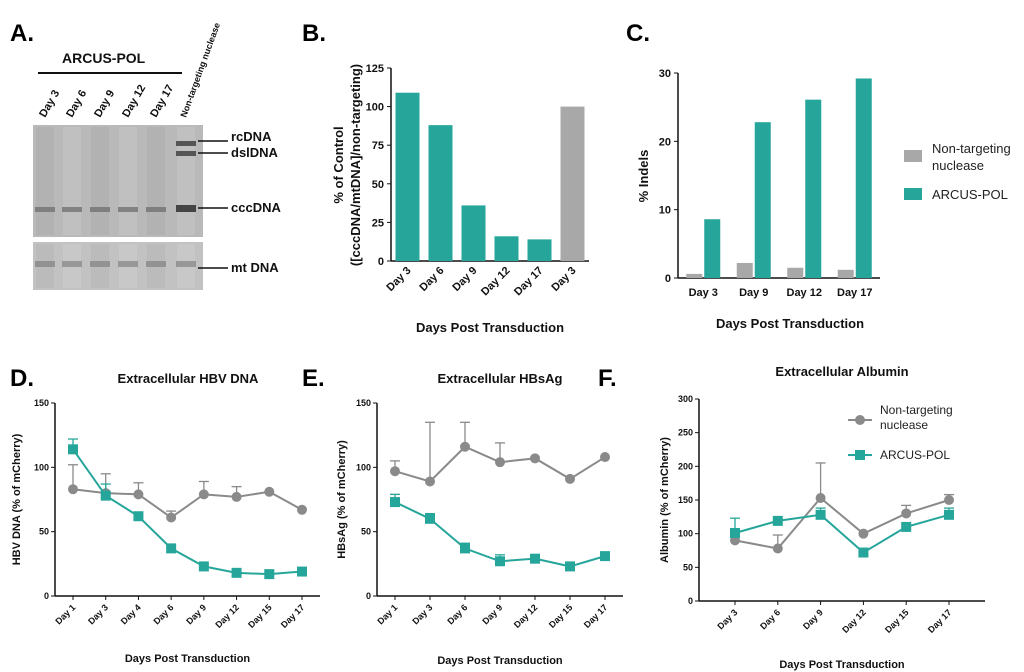 This screenshot has height=672, width=1024. Describe the element at coordinates (841, 371) in the screenshot. I see `chart-title: Extracellular Albumin` at that location.